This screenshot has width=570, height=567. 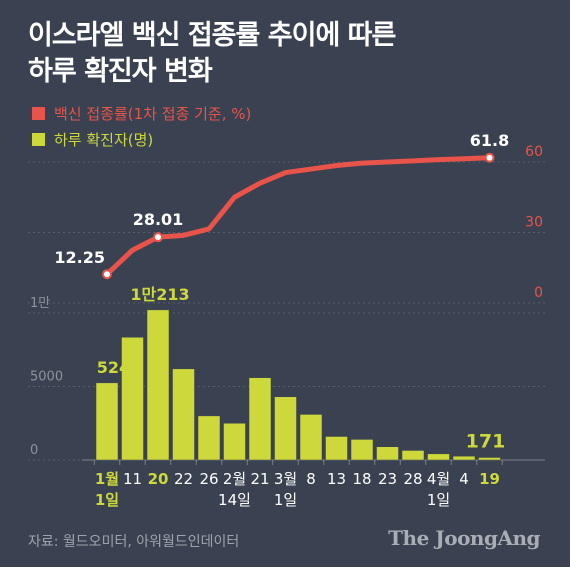 What do you see at coordinates (107, 479) in the screenshot?
I see `x-tick-label: 1월` at bounding box center [107, 479].